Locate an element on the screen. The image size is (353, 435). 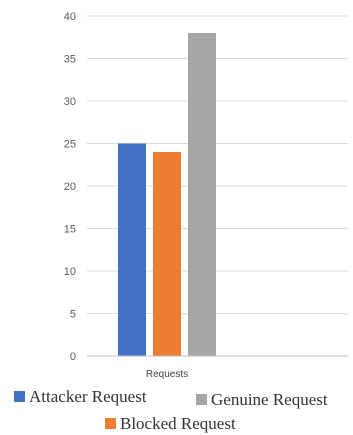
y-axis-ticks: 0 5 10 15 20 25 30 35 40 is located at coordinates (70, 187).